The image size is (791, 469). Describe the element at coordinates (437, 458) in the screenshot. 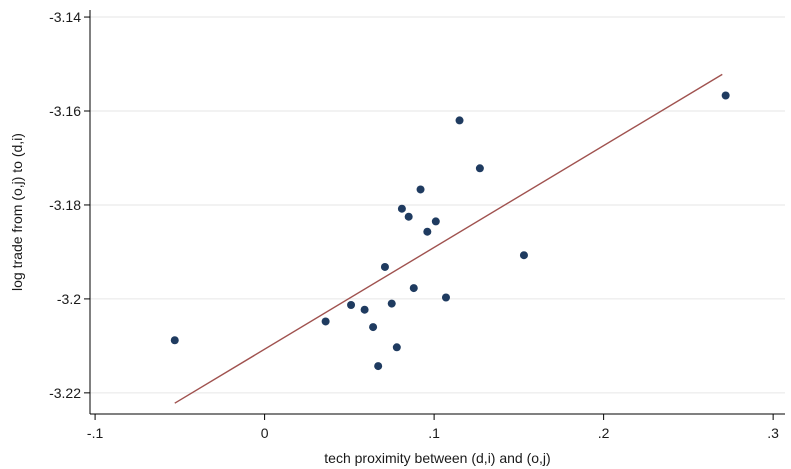

I see `x-axis-title: tech proximity between (d,i) and (o,j)` at that location.